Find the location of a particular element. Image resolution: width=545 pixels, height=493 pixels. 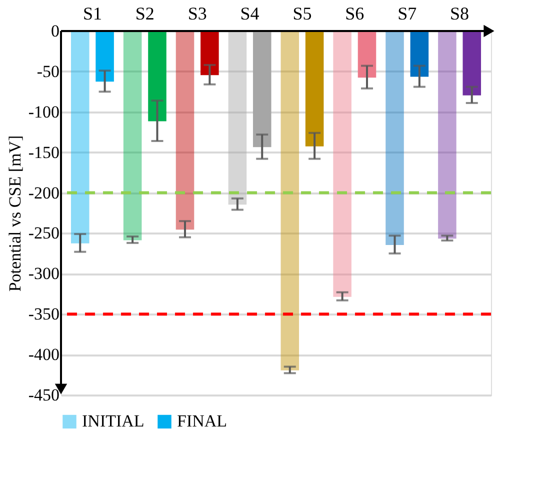

y-tick-label: -100 is located at coordinates (44, 112).